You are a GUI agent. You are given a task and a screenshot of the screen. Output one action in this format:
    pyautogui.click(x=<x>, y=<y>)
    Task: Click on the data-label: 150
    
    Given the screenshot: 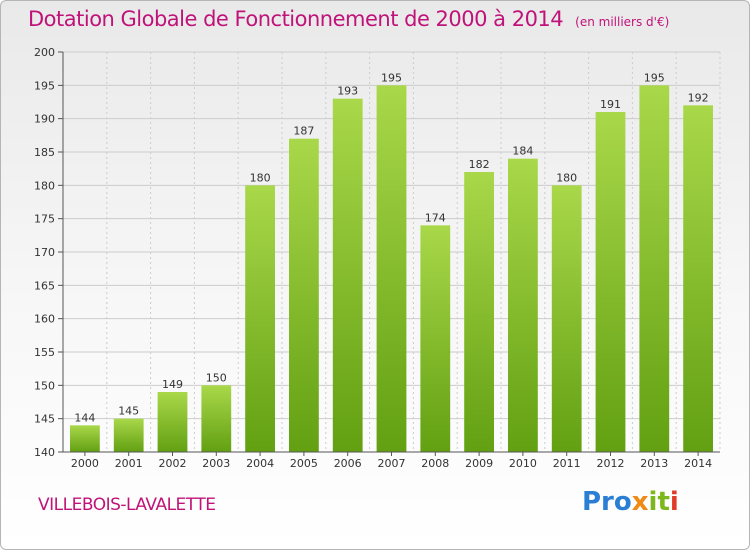 What is the action you would take?
    pyautogui.click(x=216, y=377)
    